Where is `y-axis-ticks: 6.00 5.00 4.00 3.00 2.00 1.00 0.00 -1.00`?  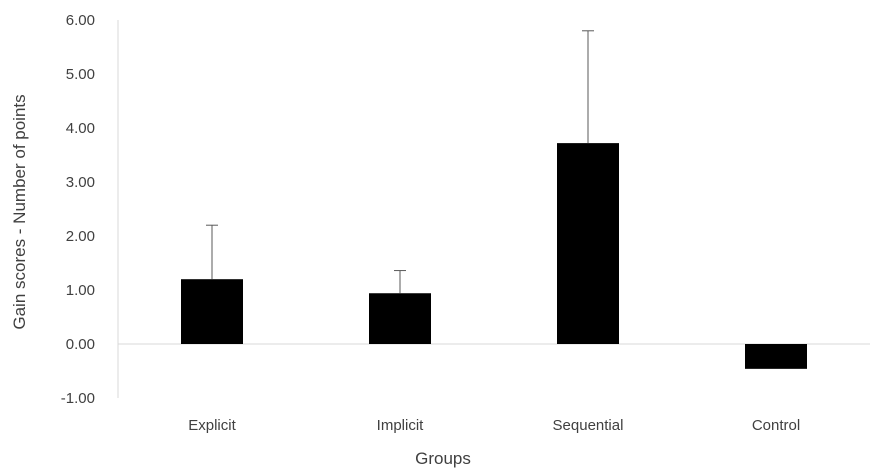
y-axis-ticks: 6.00 5.00 4.00 3.00 2.00 1.00 0.00 -1.00 is located at coordinates (78, 209).